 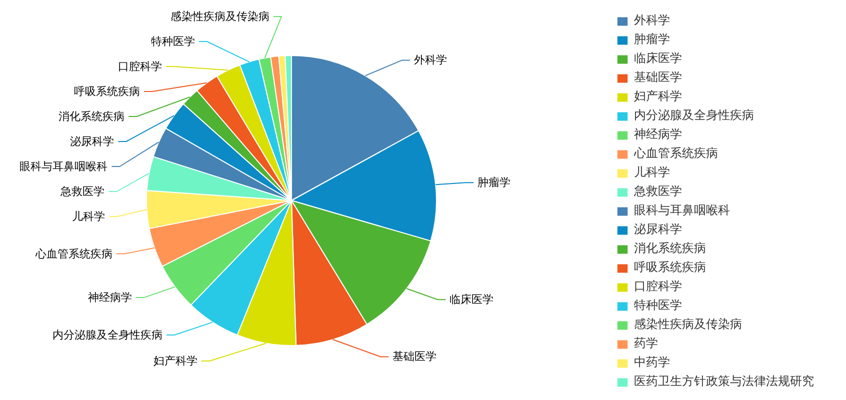 I want to click on slice-label: 内分泌腺及全身性疾病, so click(x=107, y=335).